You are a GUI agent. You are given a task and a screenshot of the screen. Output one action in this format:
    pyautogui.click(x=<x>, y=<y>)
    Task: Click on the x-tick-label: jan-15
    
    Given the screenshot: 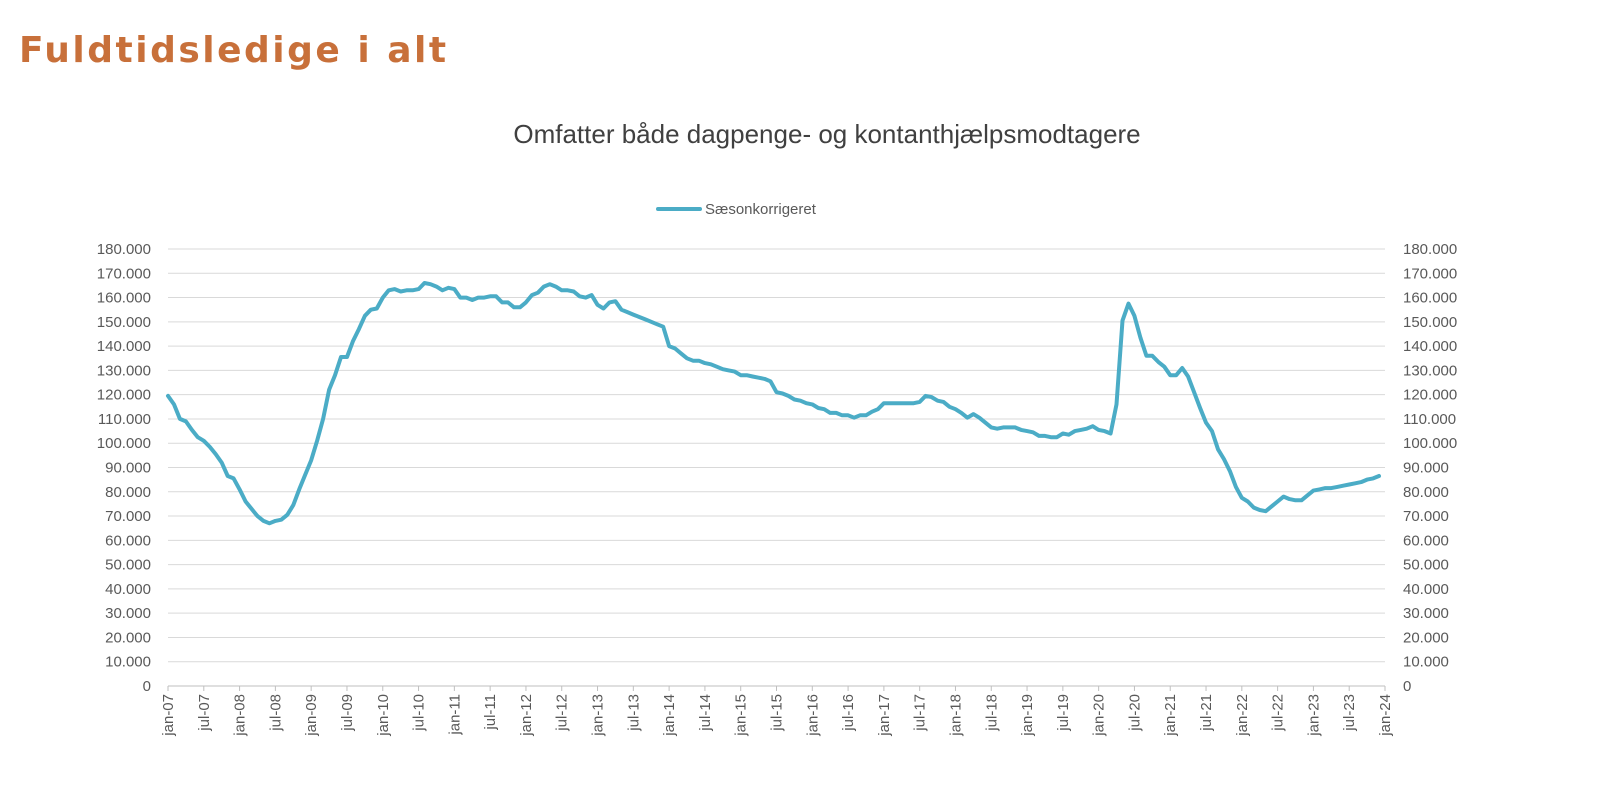 What is the action you would take?
    pyautogui.click(x=741, y=715)
    